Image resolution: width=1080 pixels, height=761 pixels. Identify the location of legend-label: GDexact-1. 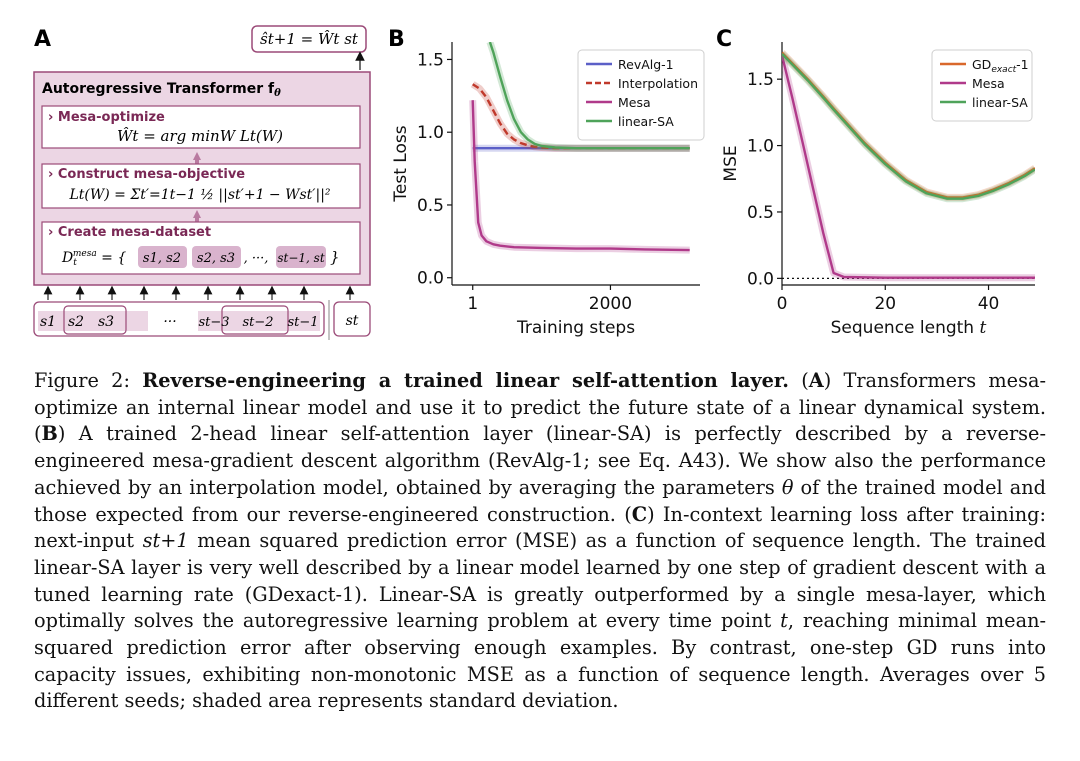
(1000, 66).